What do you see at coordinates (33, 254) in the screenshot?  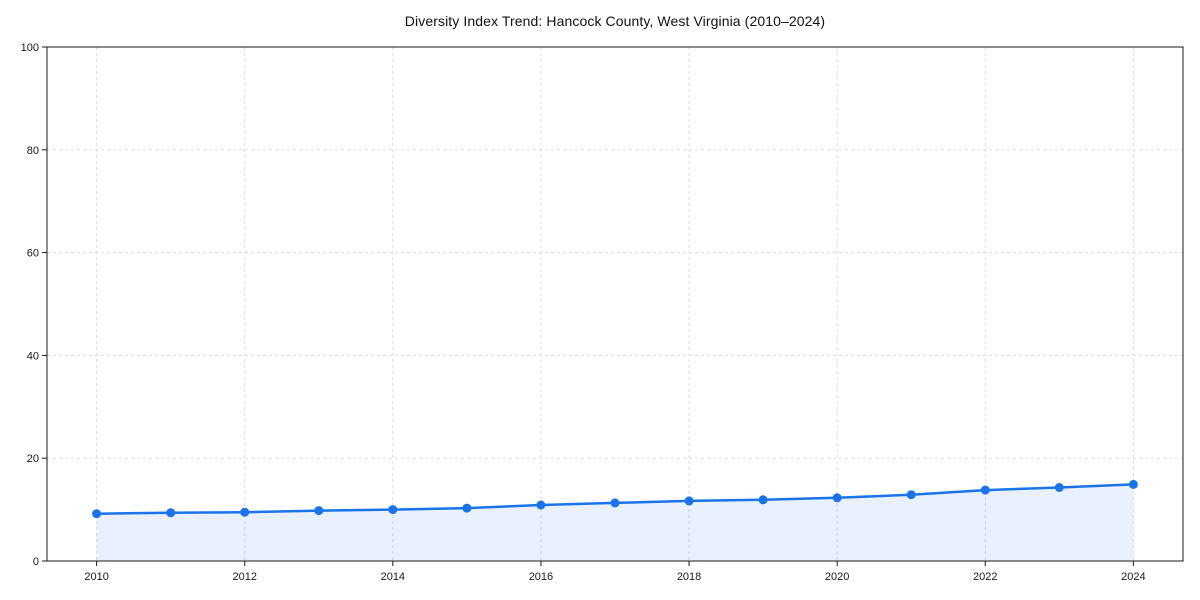 I see `y-tick-label: 60` at bounding box center [33, 254].